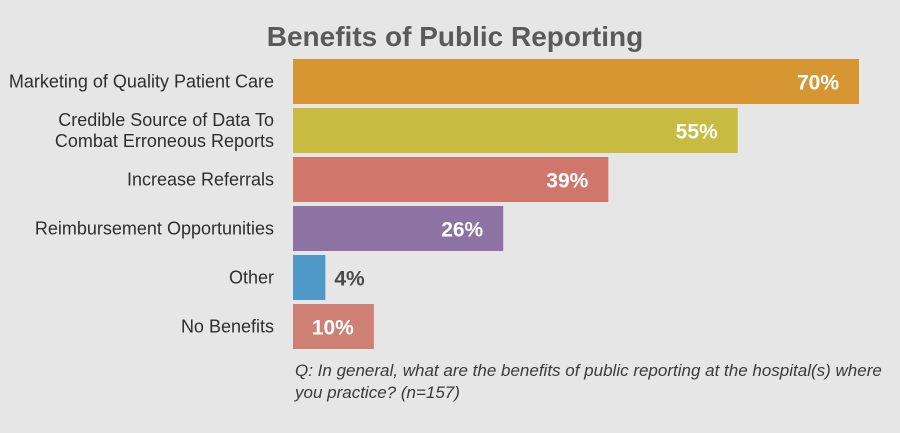  What do you see at coordinates (349, 279) in the screenshot?
I see `value-label-4: 4%` at bounding box center [349, 279].